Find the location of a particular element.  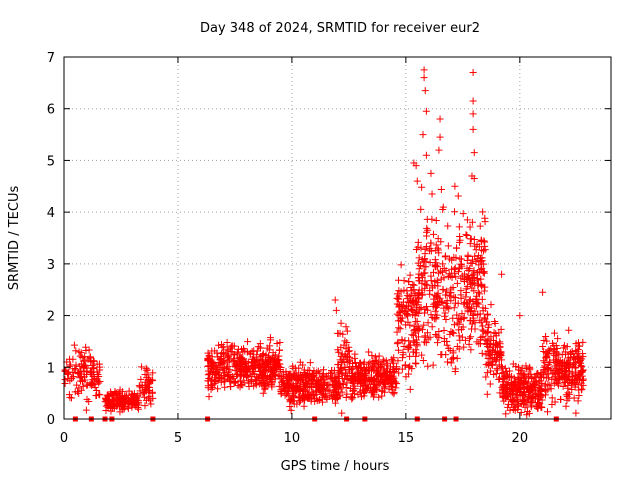

data-point-peak is located at coordinates (474, 153).